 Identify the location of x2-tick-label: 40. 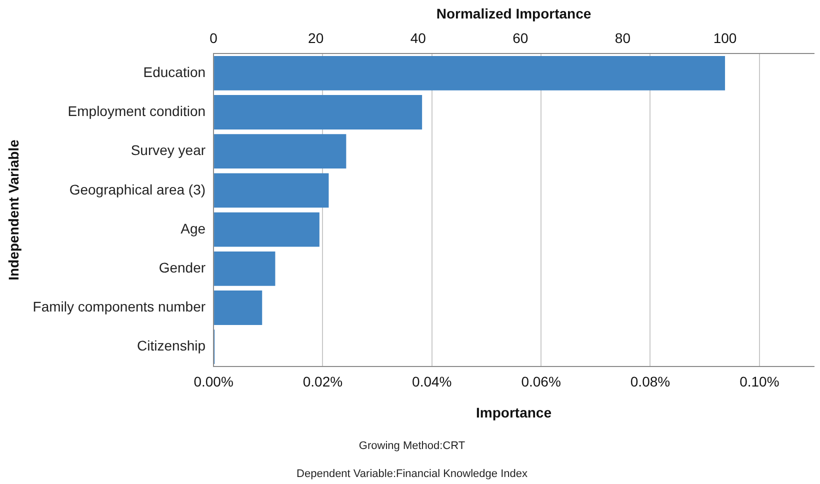
(418, 38).